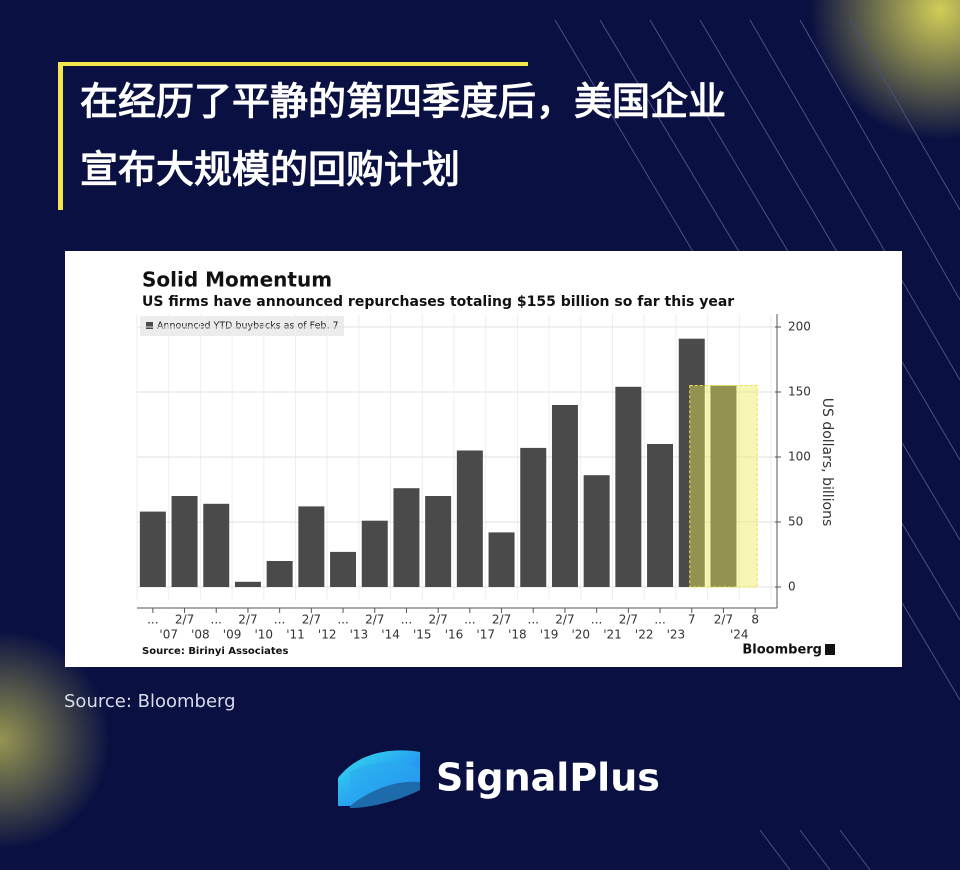 The width and height of the screenshot is (960, 870). Describe the element at coordinates (799, 327) in the screenshot. I see `y-tick-label: 200` at that location.